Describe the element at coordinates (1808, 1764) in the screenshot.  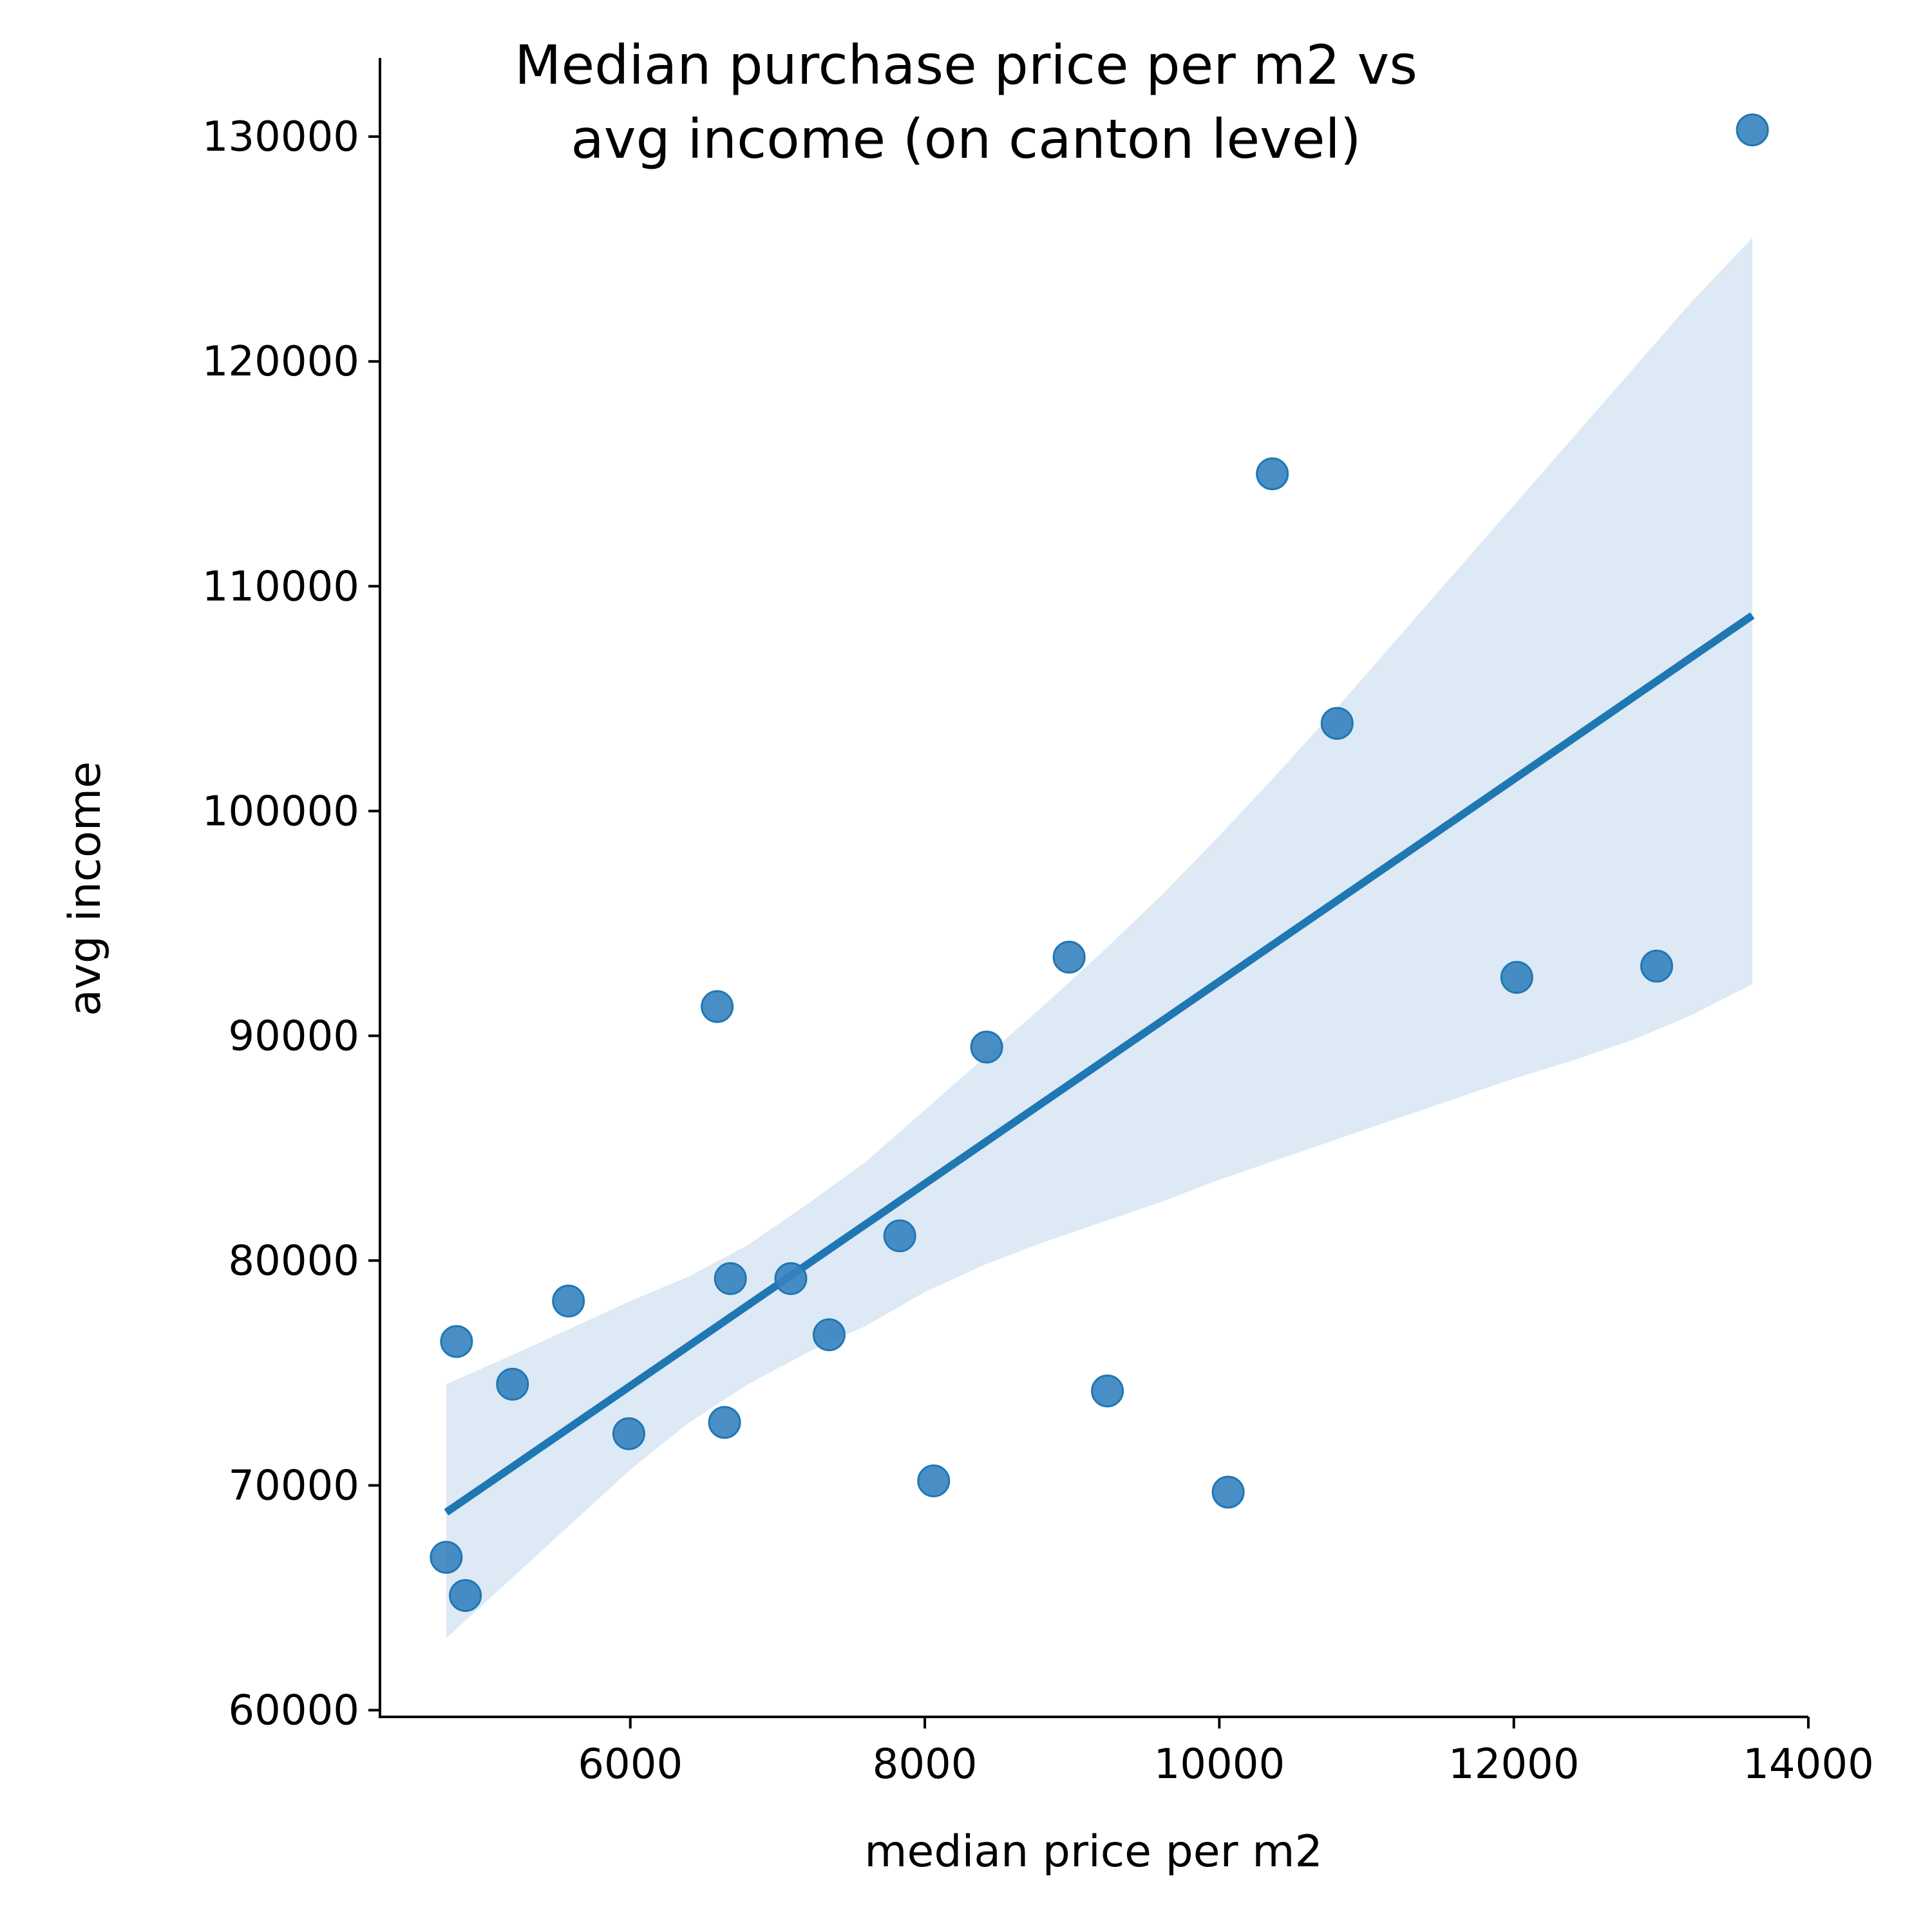
I see `x-tick-label: 14000` at that location.